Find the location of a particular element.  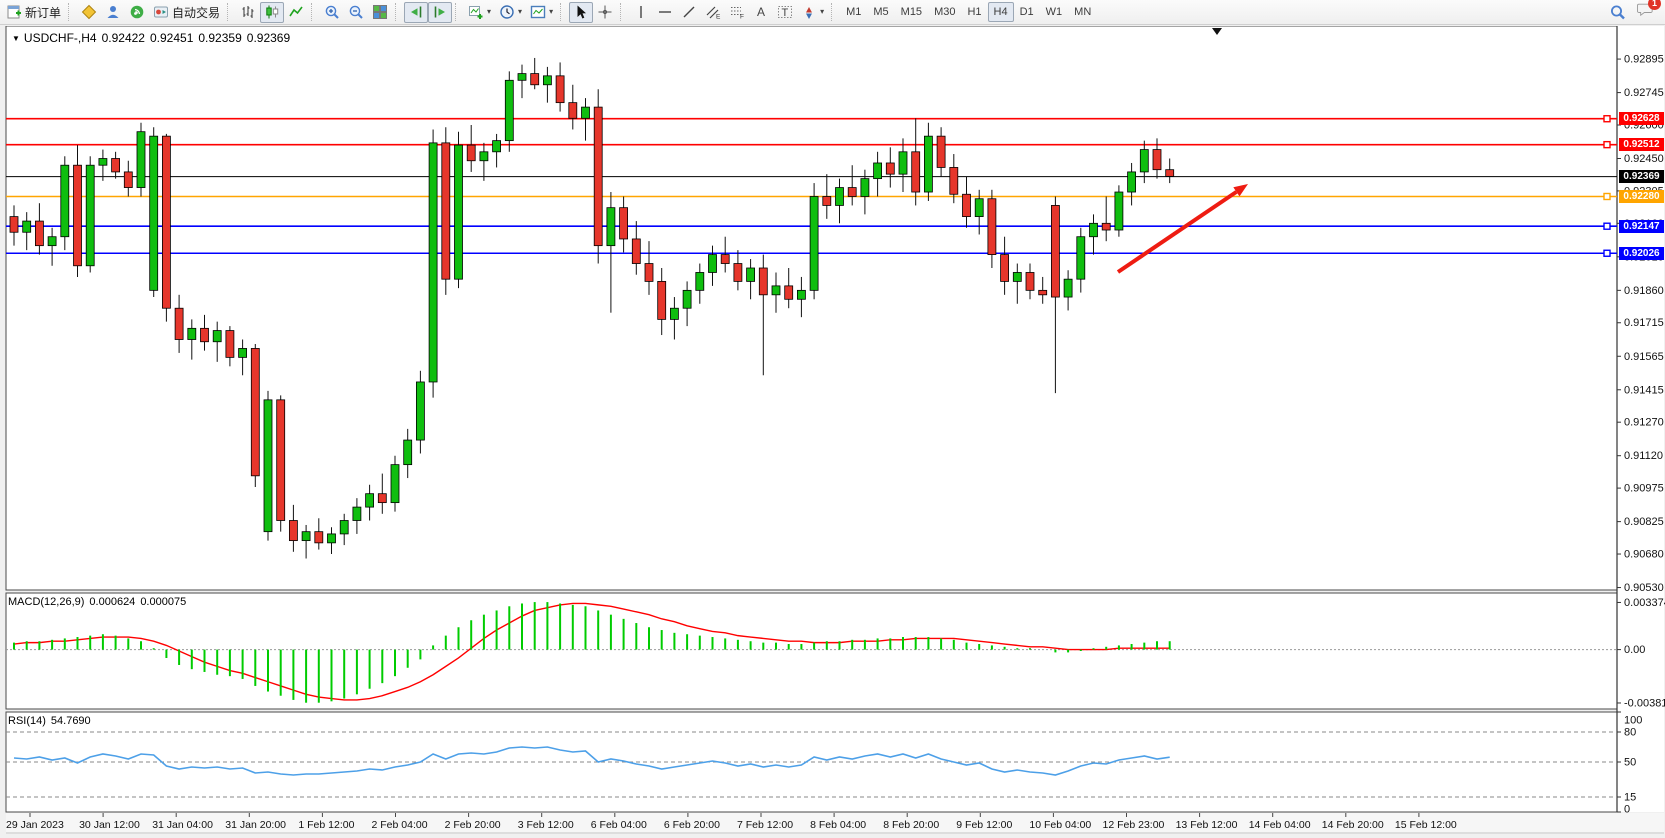

template-icon is located at coordinates (538, 12).